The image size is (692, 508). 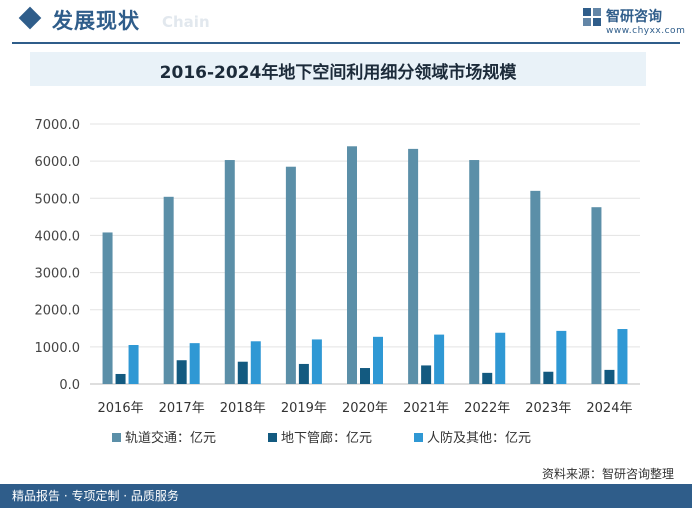 I want to click on y-tick-label: 4000.0, so click(x=58, y=236).